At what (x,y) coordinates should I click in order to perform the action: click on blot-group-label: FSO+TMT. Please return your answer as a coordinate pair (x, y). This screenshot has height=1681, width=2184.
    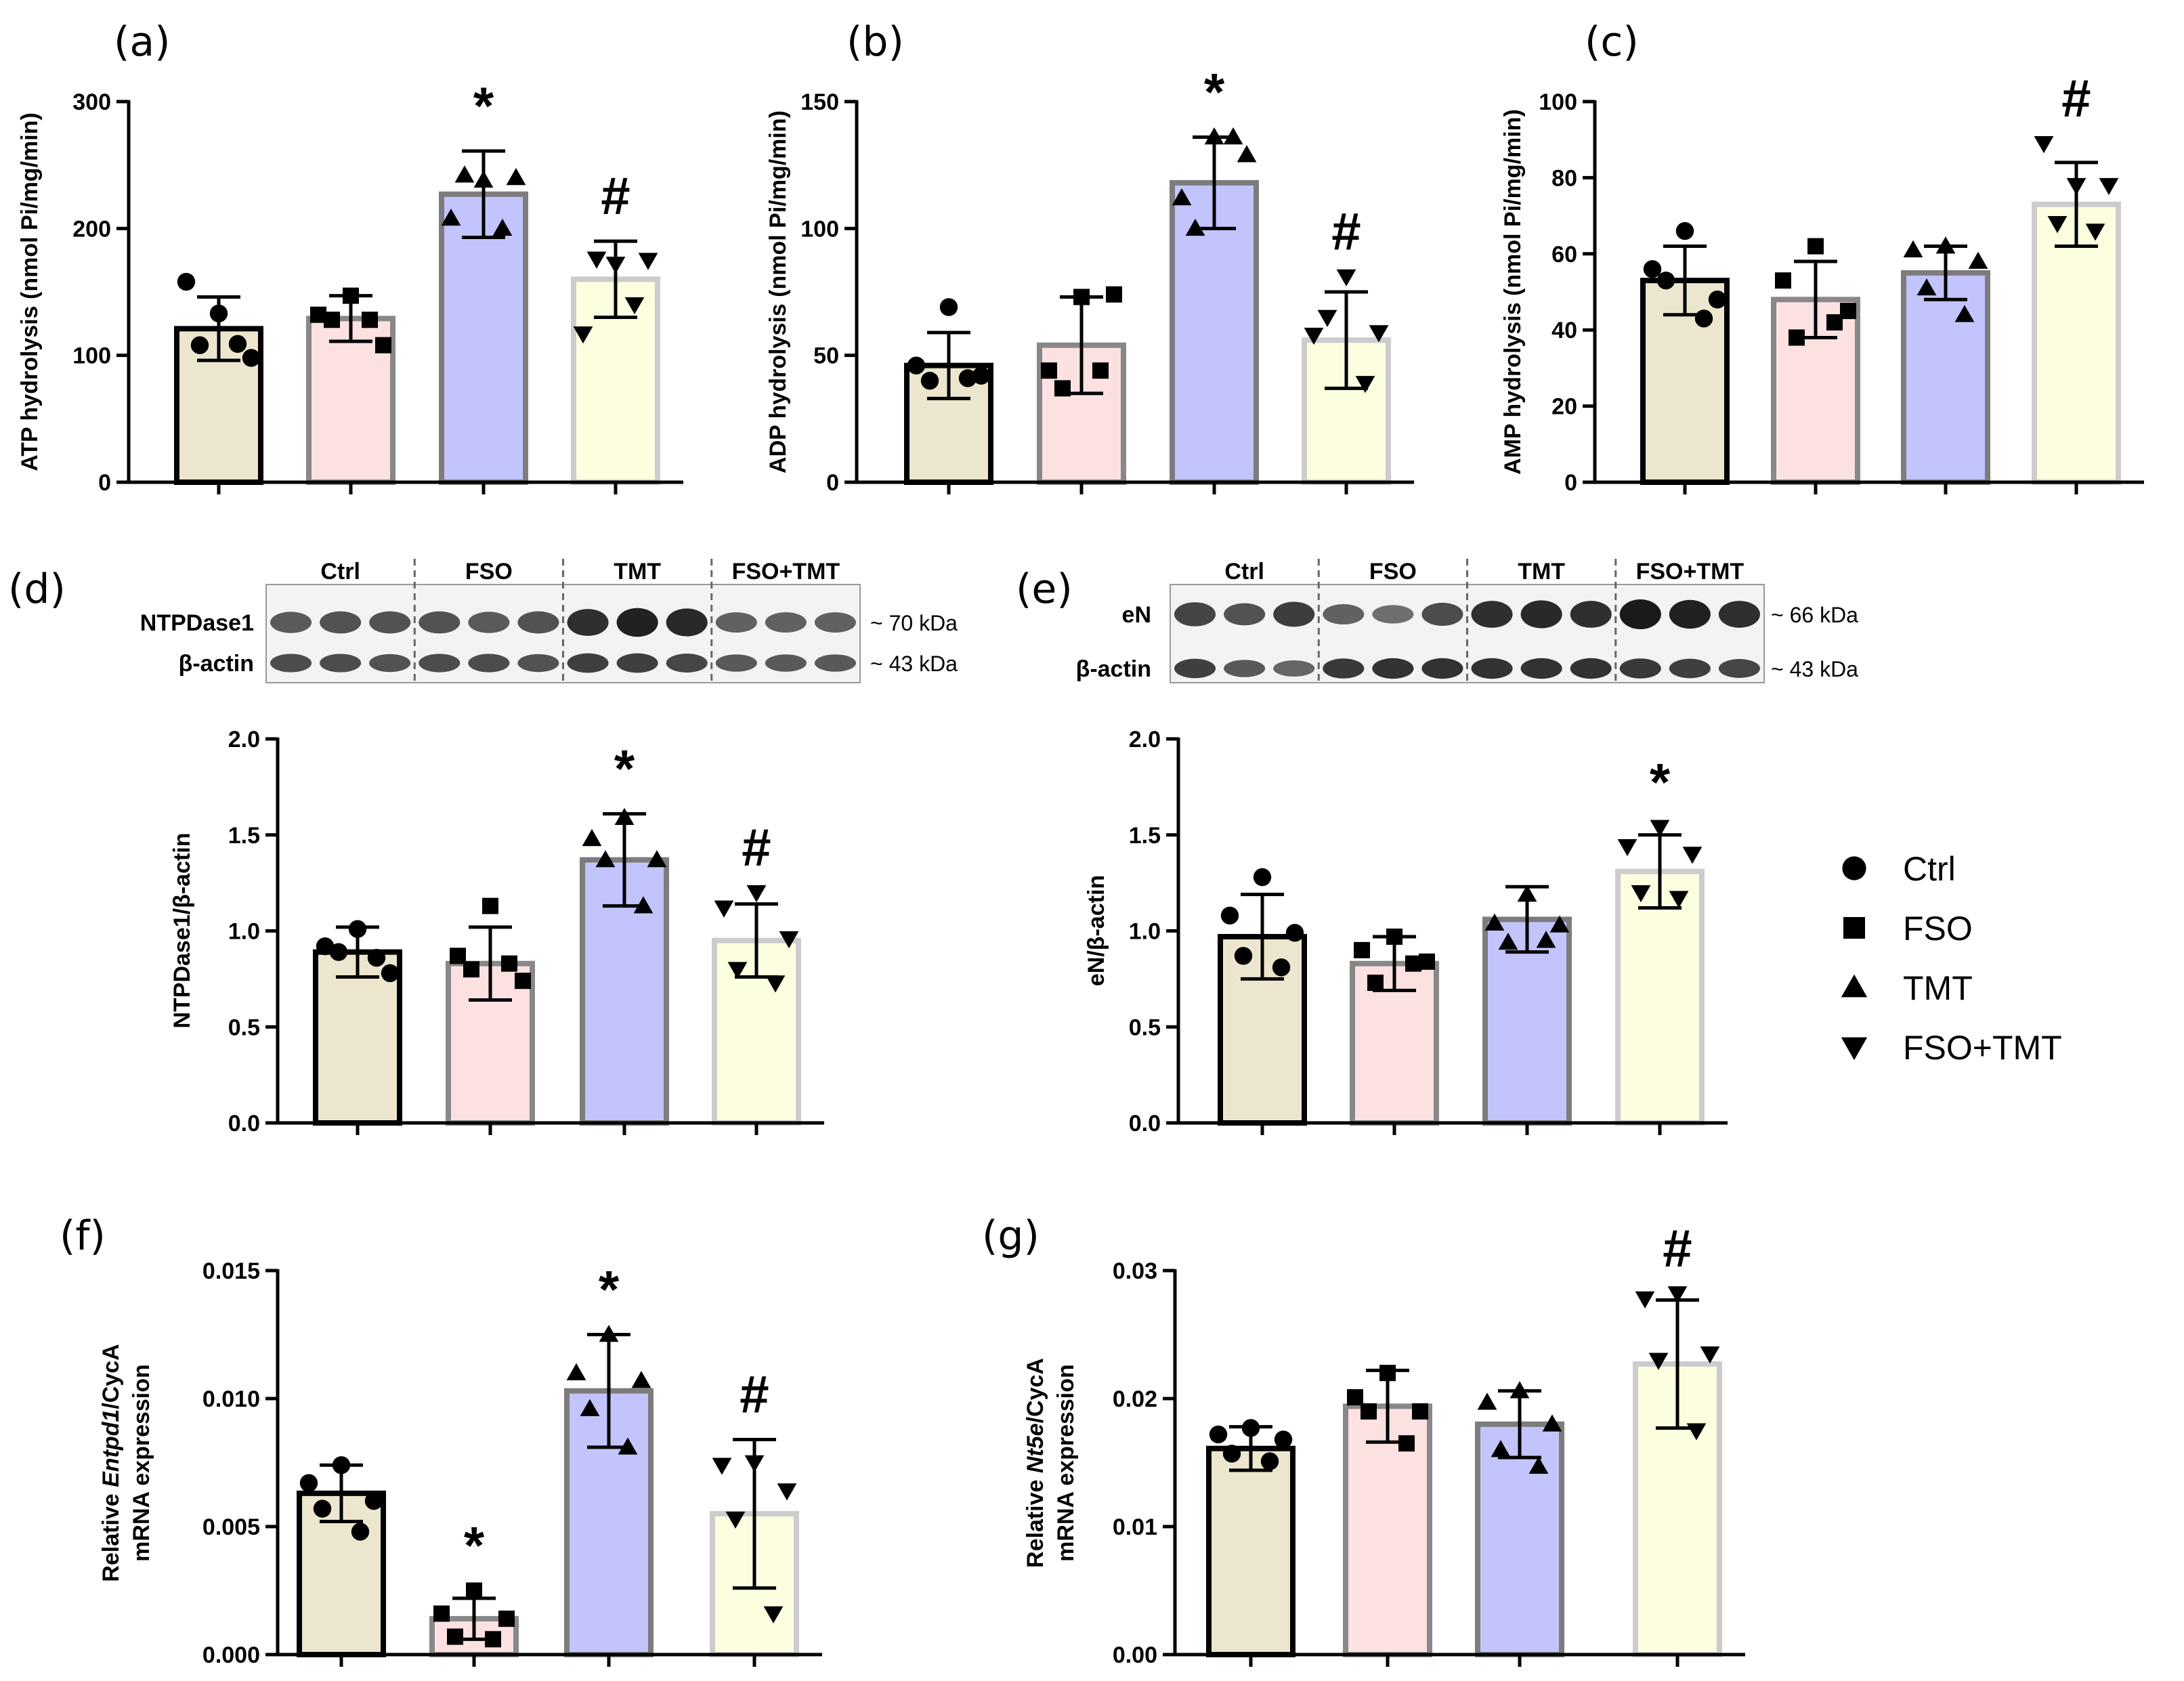
    Looking at the image, I should click on (786, 571).